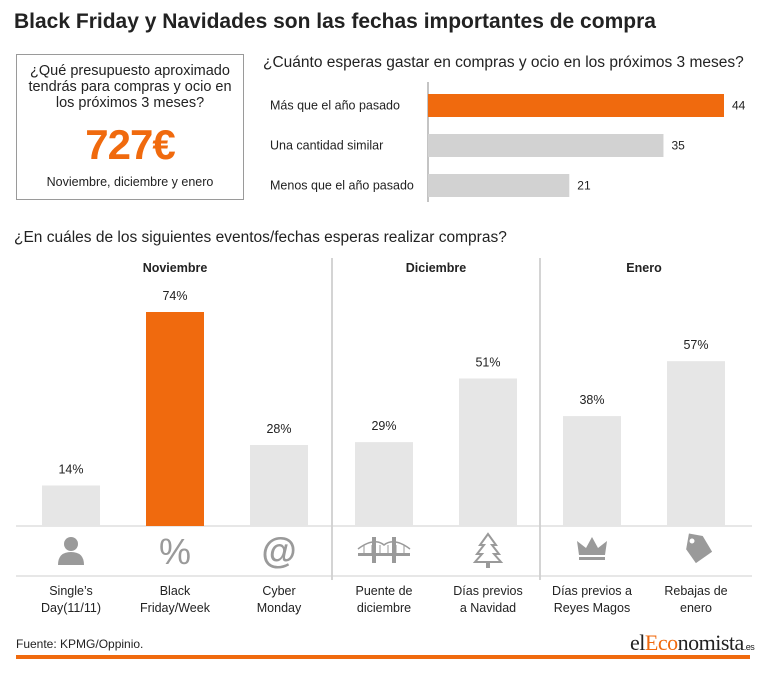 Image resolution: width=770 pixels, height=675 pixels. Describe the element at coordinates (71, 591) in the screenshot. I see `event-category-label: Single’s` at that location.